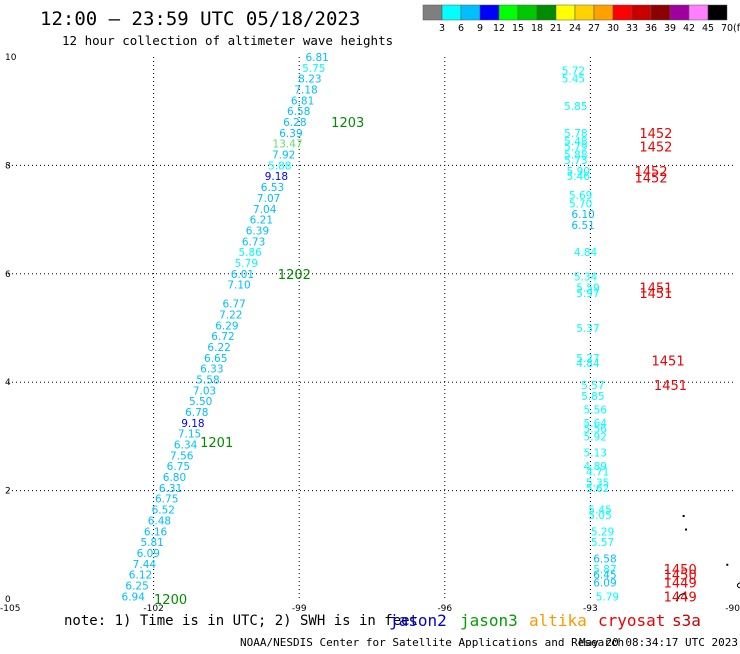  I want to click on swh-value-label: 5.56, so click(596, 429).